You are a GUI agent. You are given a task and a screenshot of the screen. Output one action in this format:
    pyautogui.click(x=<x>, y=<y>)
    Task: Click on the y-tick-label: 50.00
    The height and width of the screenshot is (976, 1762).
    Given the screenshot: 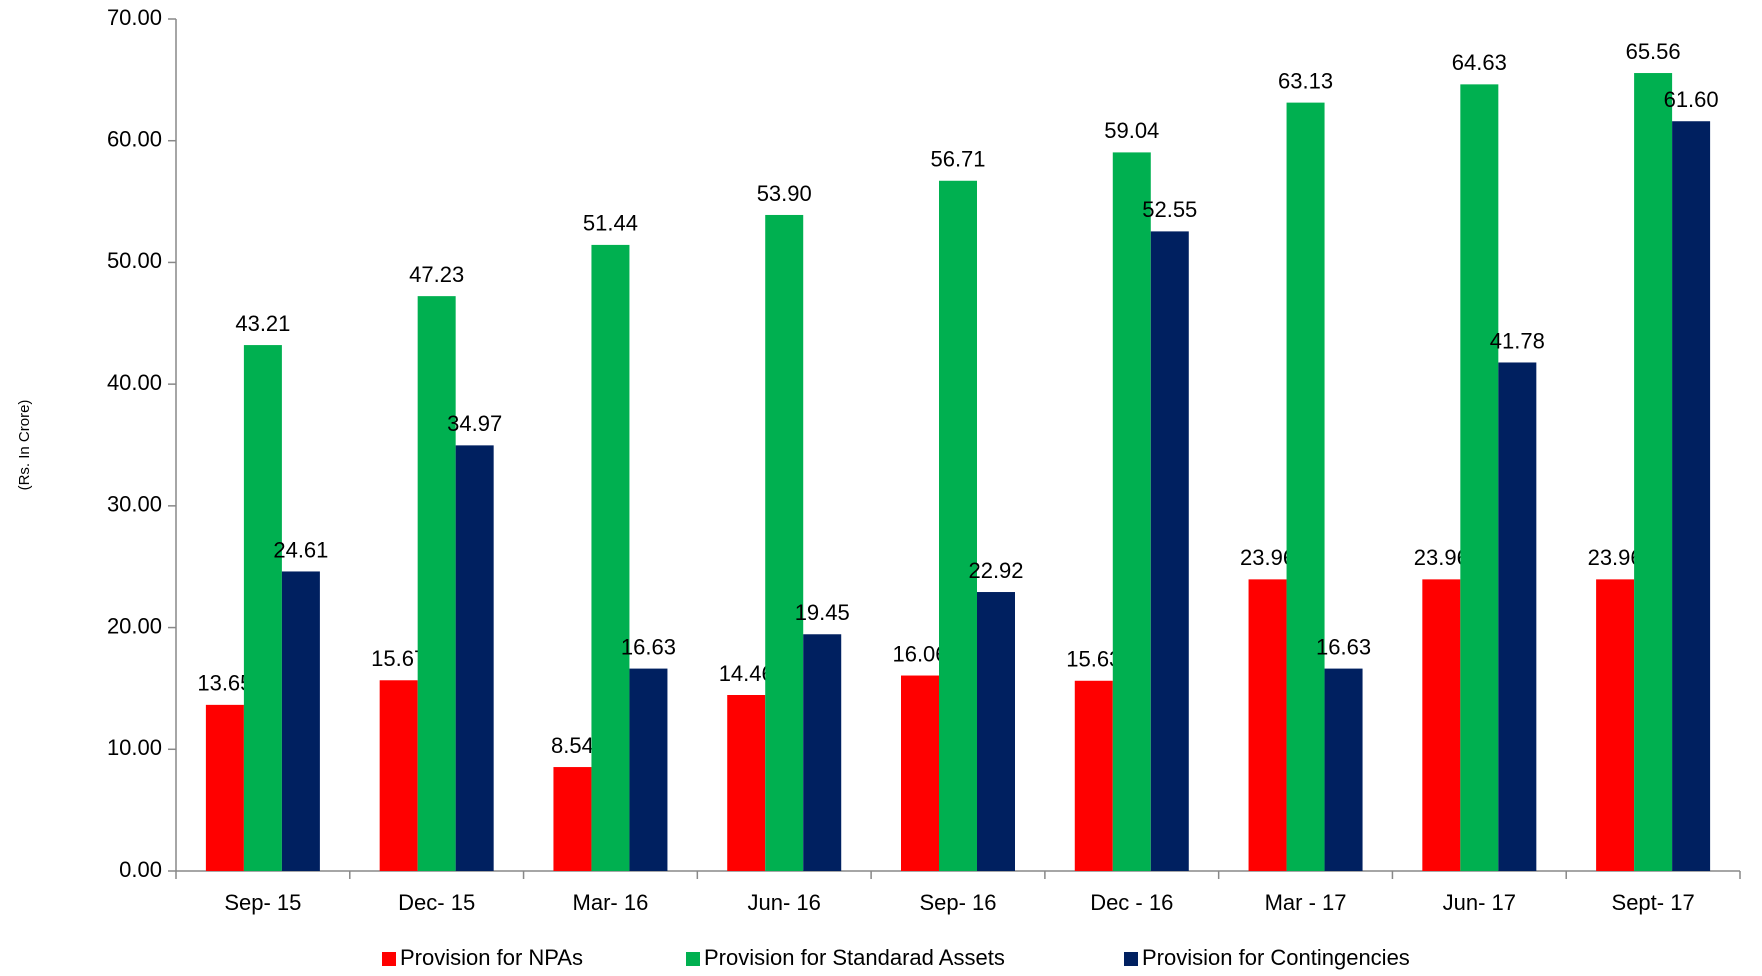 What is the action you would take?
    pyautogui.click(x=134, y=260)
    